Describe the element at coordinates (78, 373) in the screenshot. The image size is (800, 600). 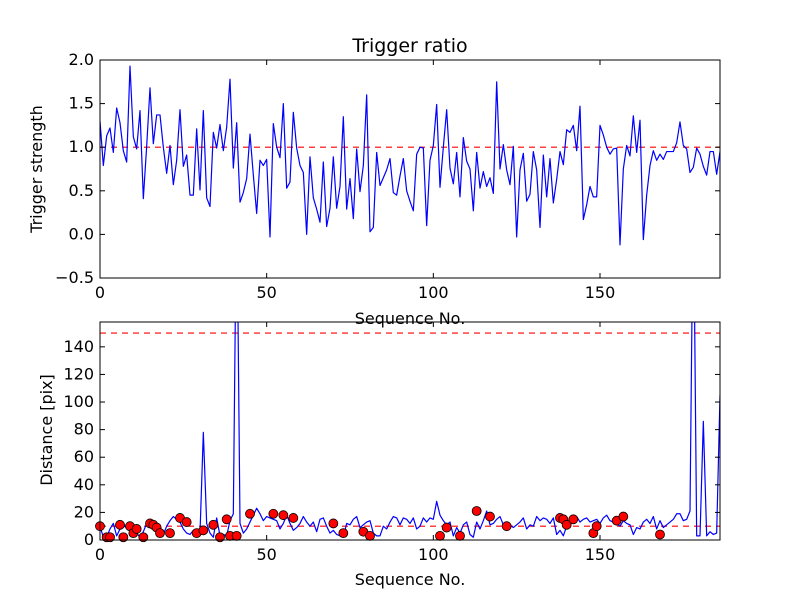
I see `y-tick-label: 120` at that location.